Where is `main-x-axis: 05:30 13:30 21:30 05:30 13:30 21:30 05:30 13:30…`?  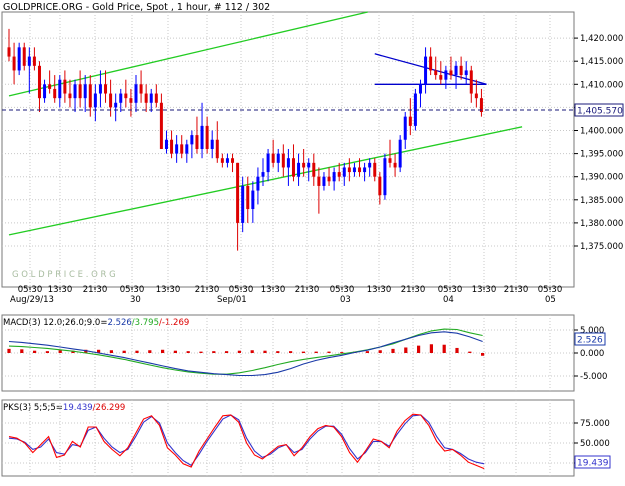 main-x-axis: 05:30 13:30 21:30 05:30 13:30 21:30 05:30 13:30… is located at coordinates (286, 295).